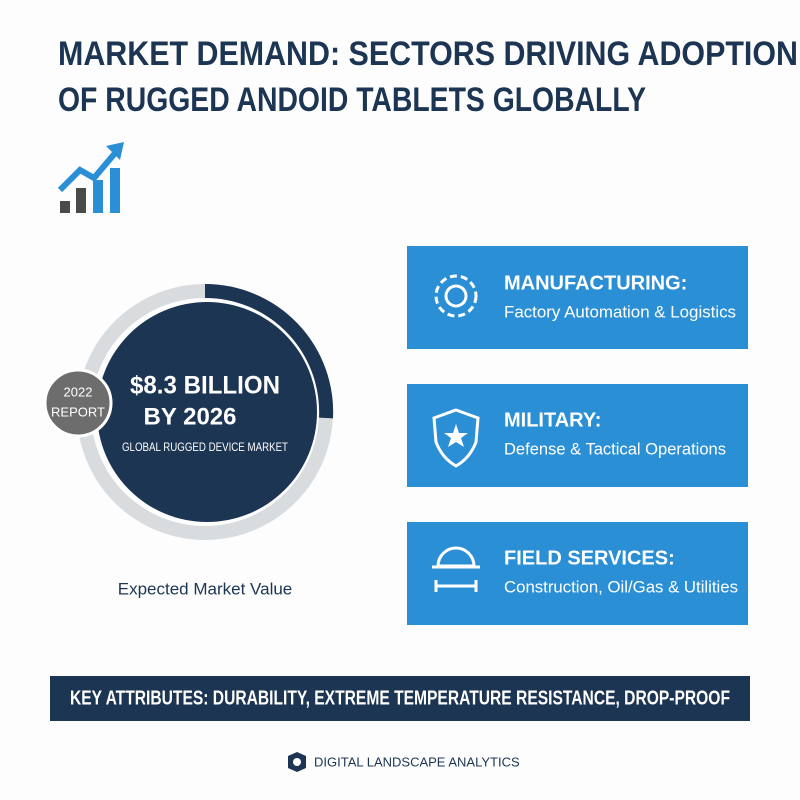  I want to click on badge-text: REPORT, so click(78, 411).